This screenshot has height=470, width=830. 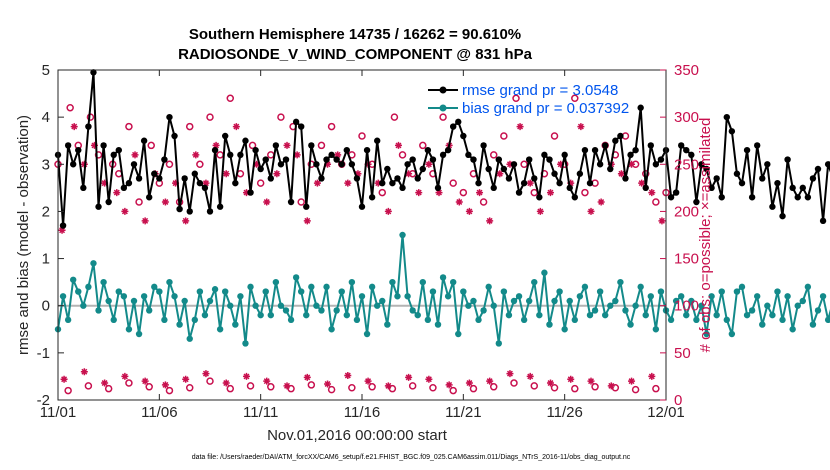 I want to click on y-left-tick-label: -1, so click(x=43, y=353).